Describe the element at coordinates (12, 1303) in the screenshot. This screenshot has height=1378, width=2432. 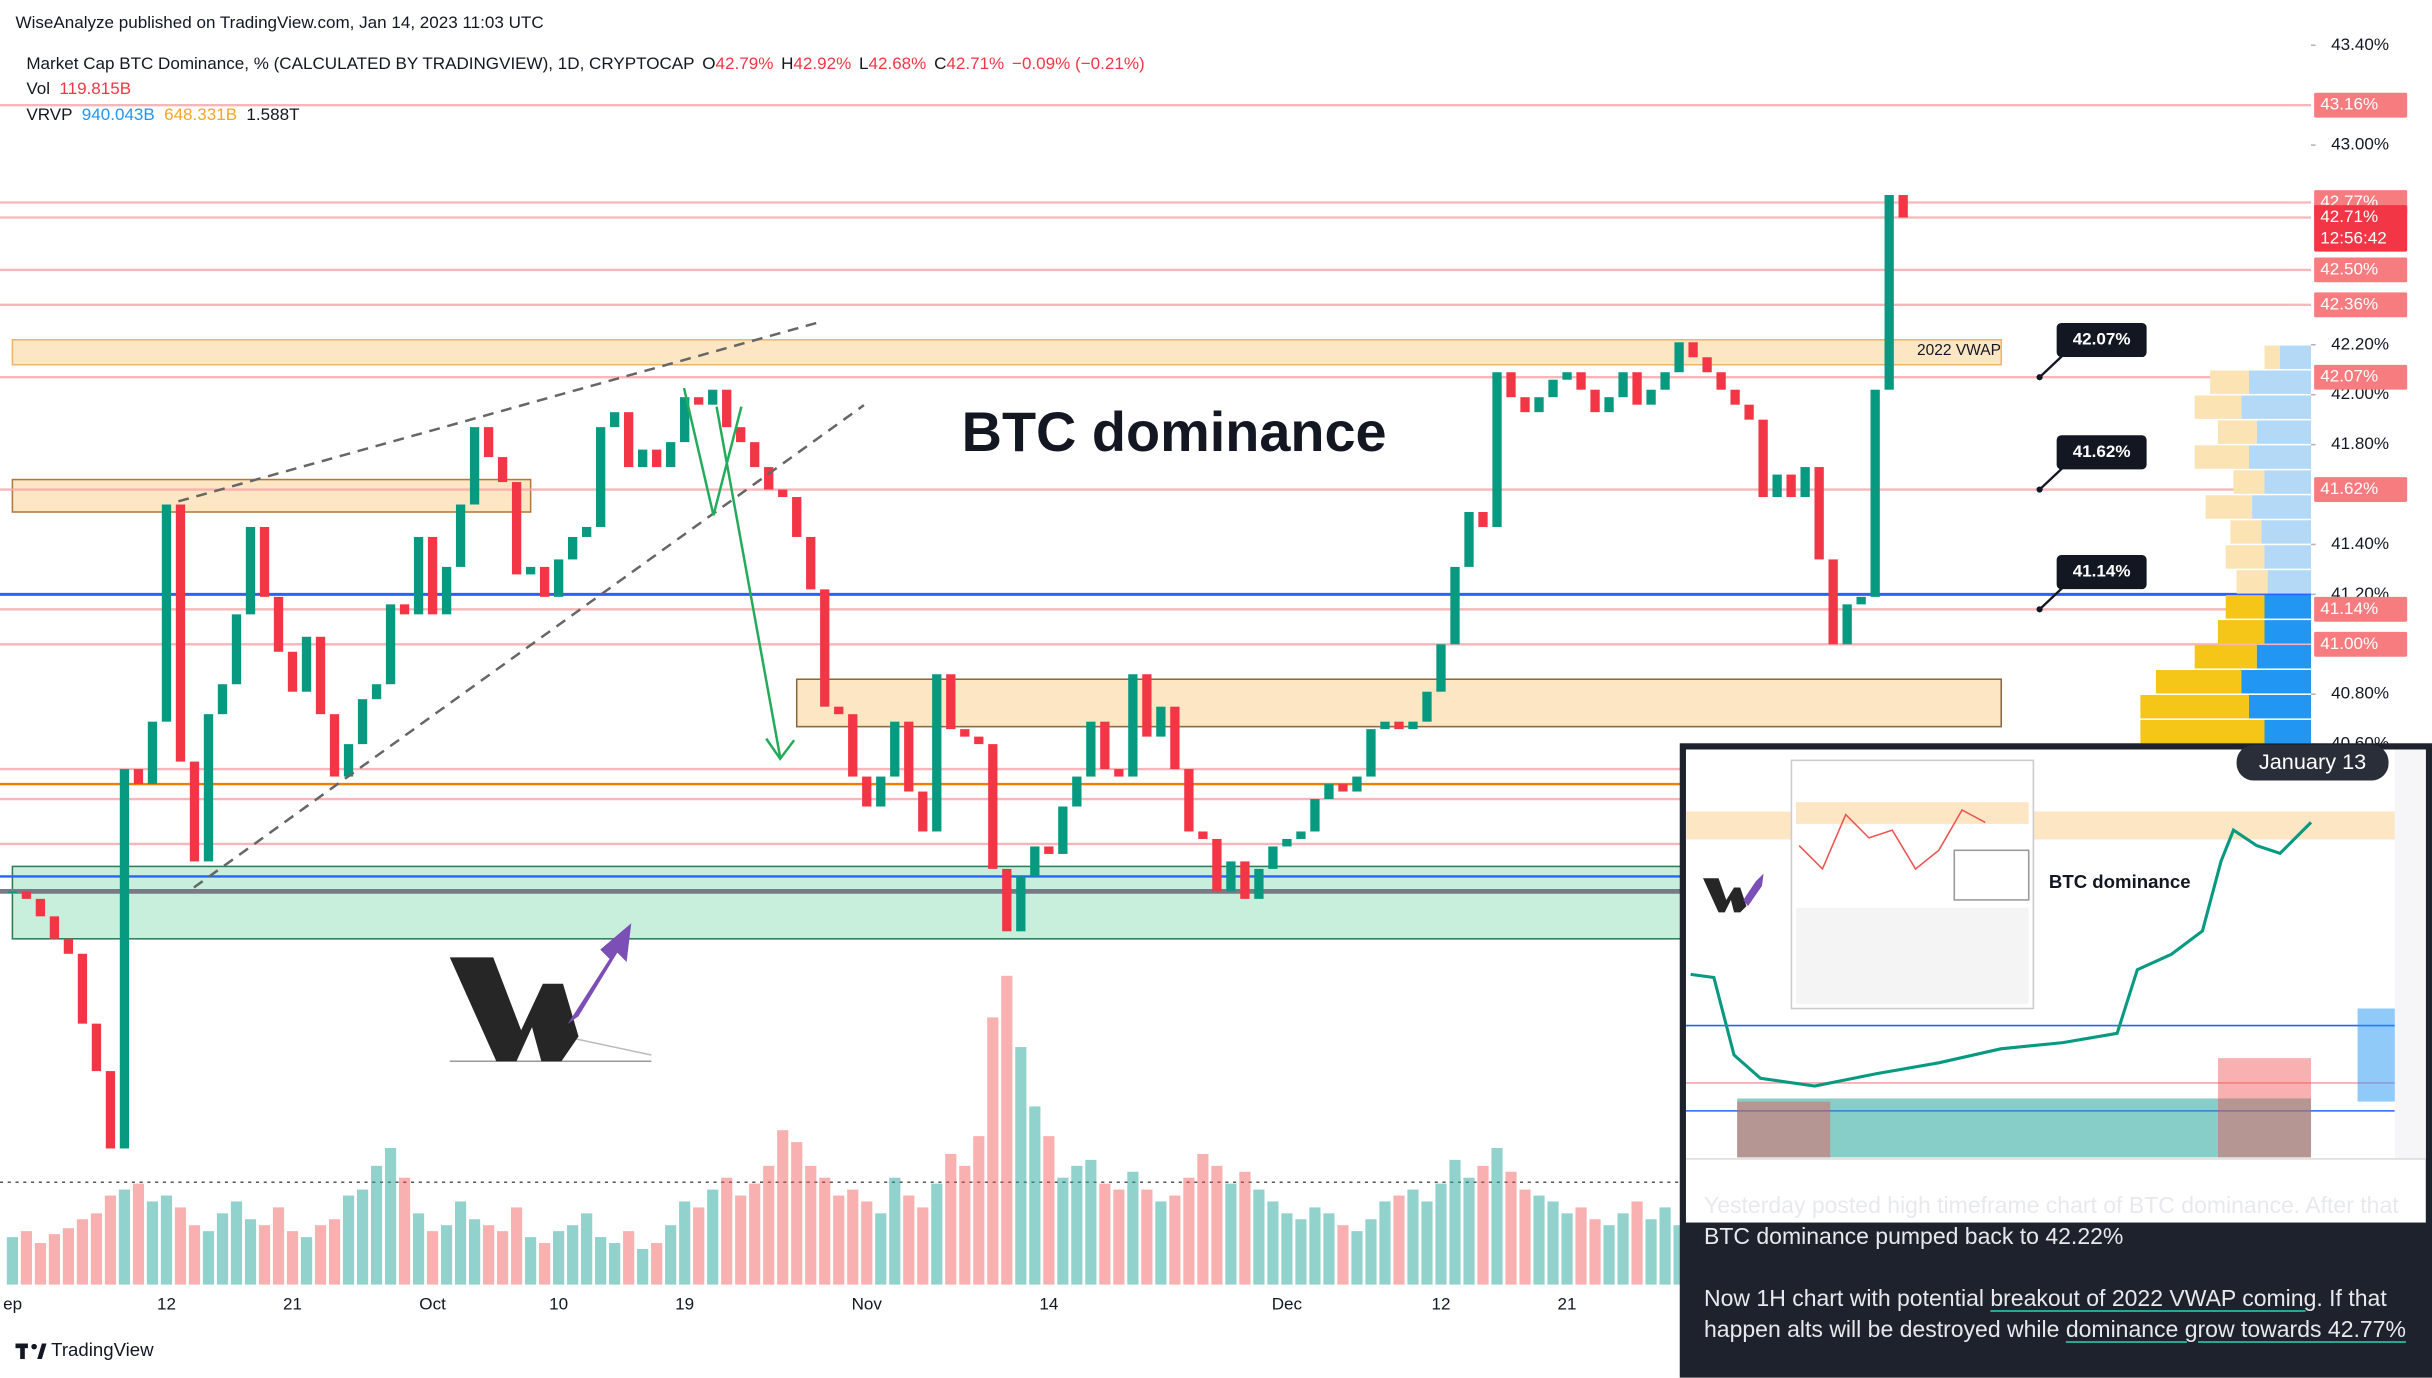
I see `x-tick-label: ep` at that location.